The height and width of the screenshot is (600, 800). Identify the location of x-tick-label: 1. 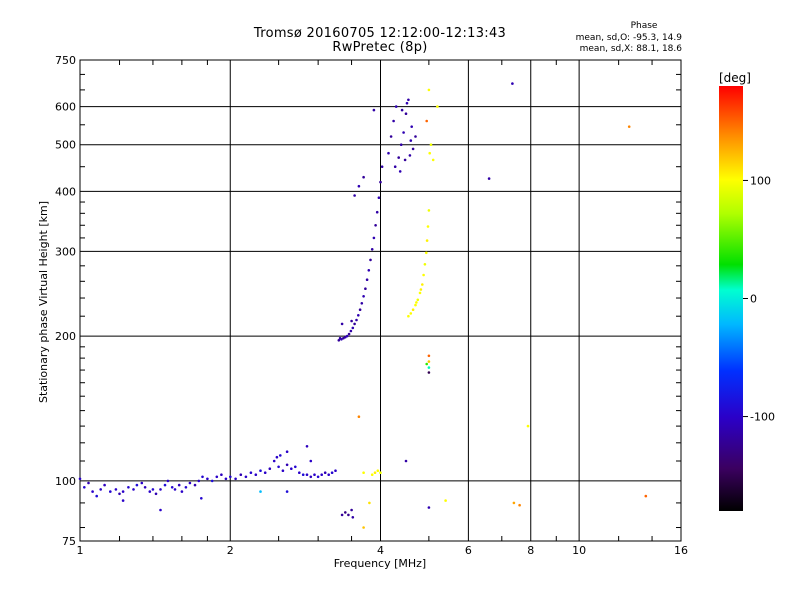
(80, 550).